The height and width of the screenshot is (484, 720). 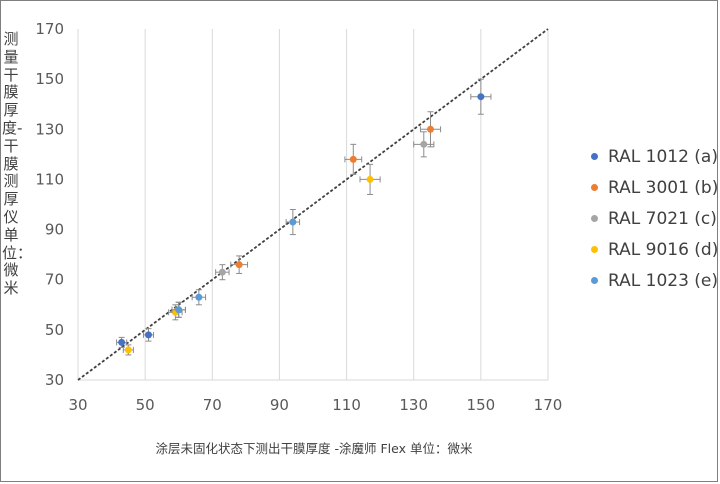 I want to click on y-tick-label-3: 90, so click(x=54, y=230).